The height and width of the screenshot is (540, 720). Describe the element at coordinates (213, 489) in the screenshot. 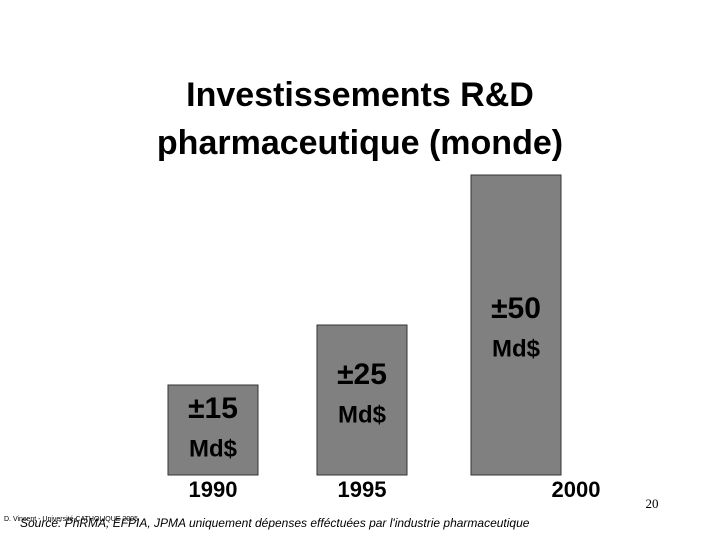

I see `category-label: 1990` at that location.